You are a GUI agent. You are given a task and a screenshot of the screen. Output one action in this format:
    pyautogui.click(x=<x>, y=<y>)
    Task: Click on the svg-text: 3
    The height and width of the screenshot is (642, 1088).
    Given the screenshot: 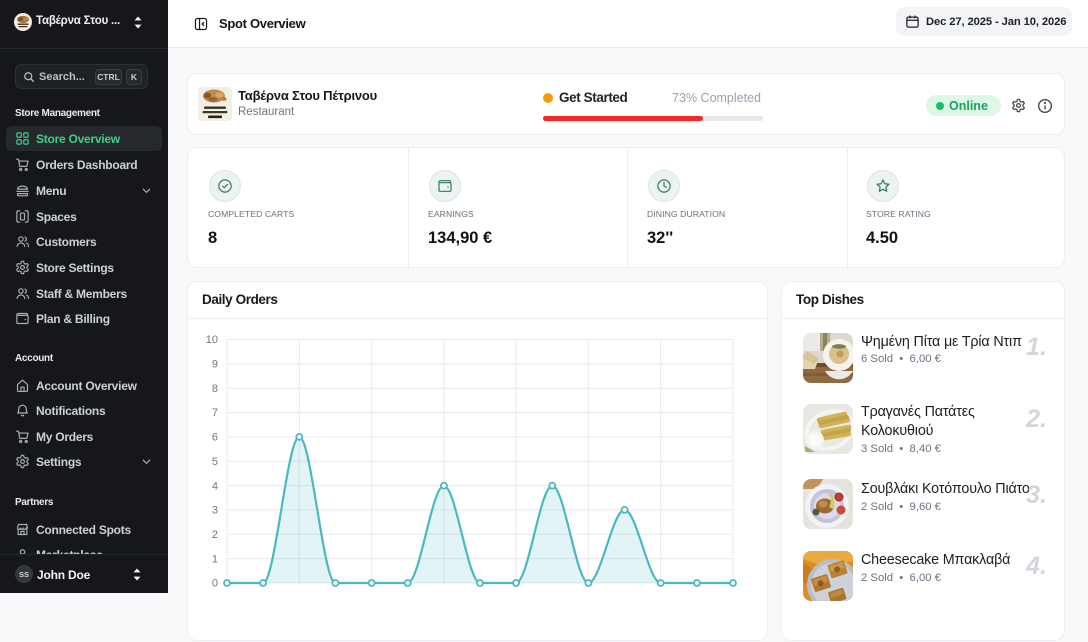 What is the action you would take?
    pyautogui.click(x=215, y=511)
    